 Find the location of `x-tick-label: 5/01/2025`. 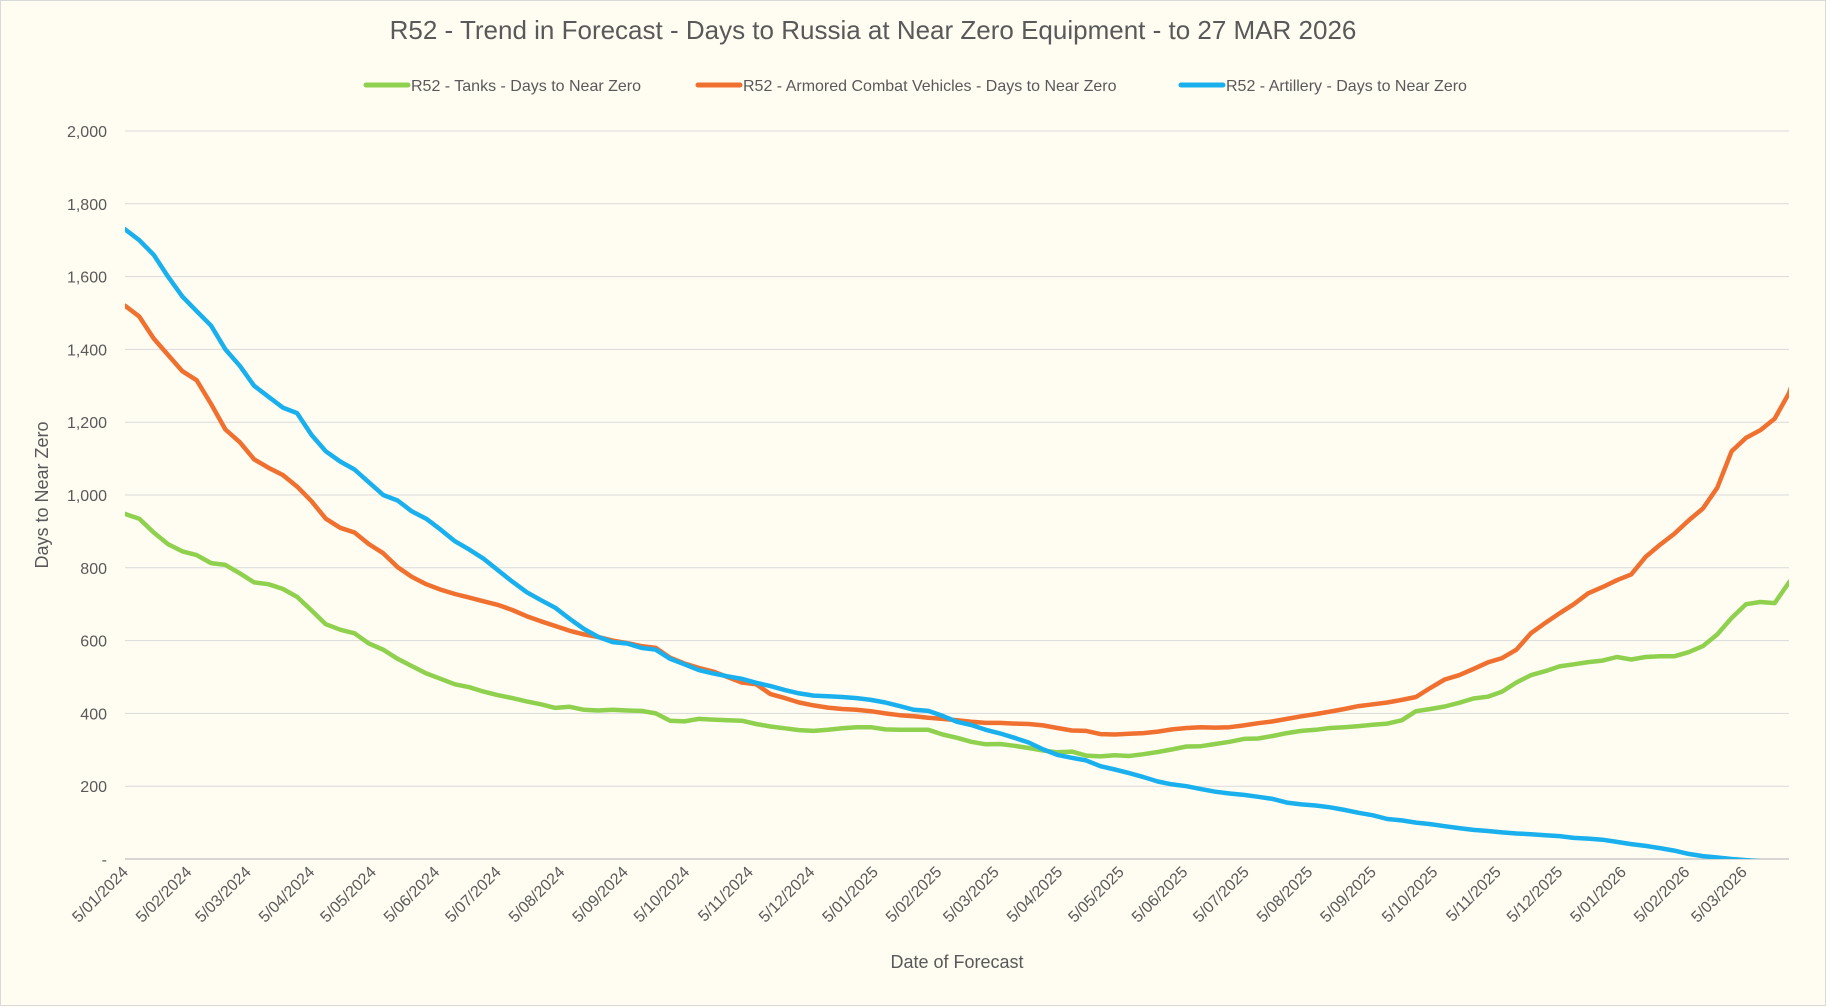

x-tick-label: 5/01/2025 is located at coordinates (851, 895).